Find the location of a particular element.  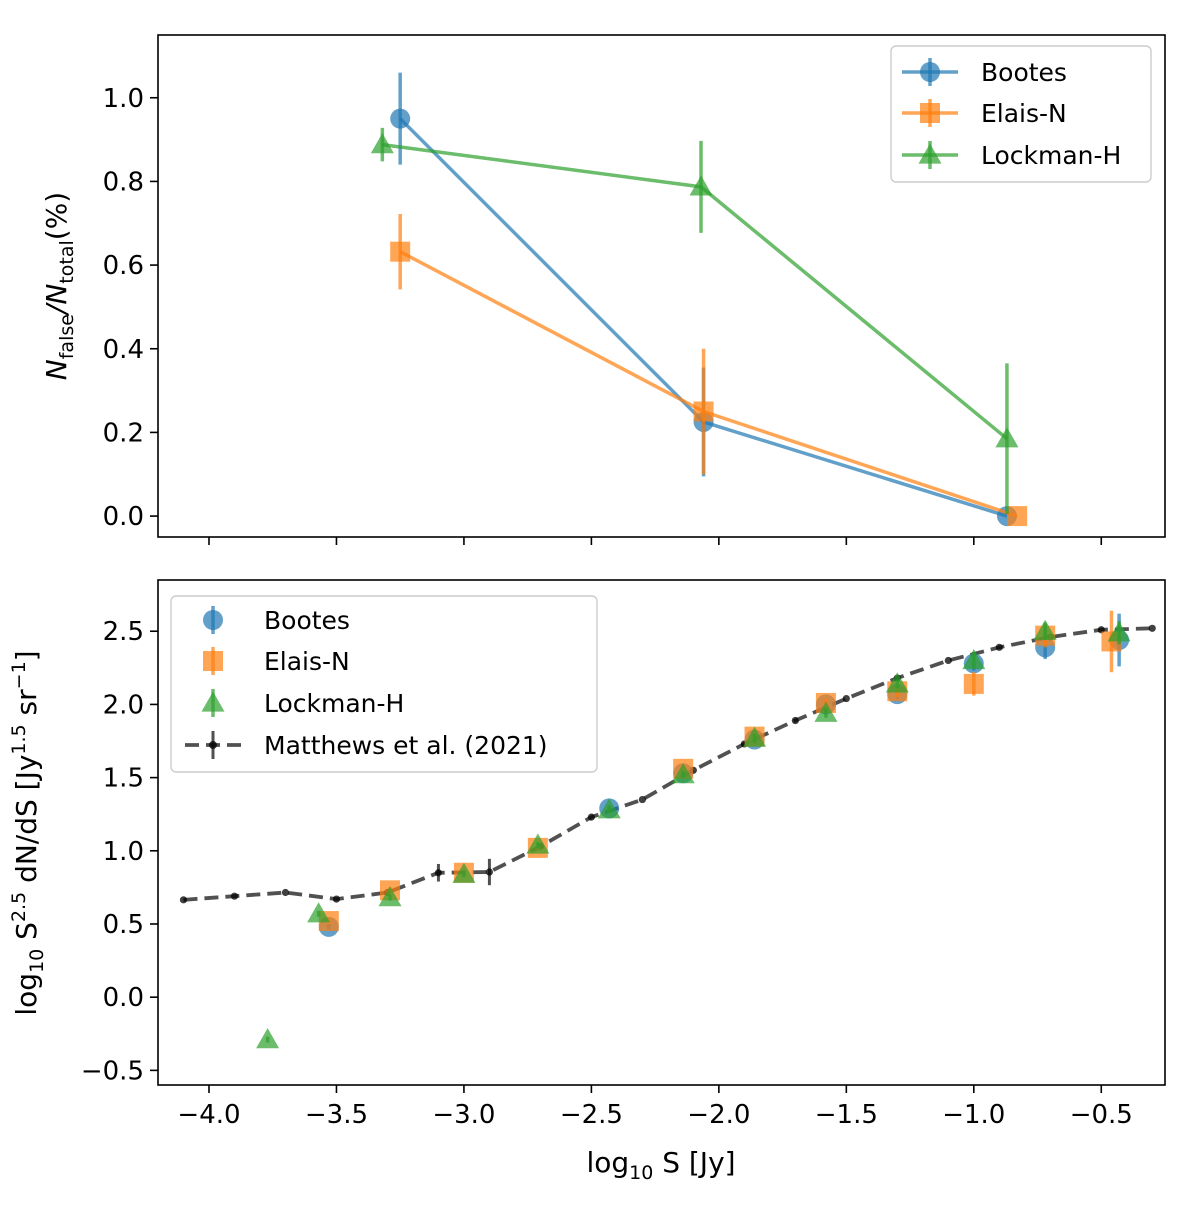

bottom-legend-marker-matthews is located at coordinates (213, 745).